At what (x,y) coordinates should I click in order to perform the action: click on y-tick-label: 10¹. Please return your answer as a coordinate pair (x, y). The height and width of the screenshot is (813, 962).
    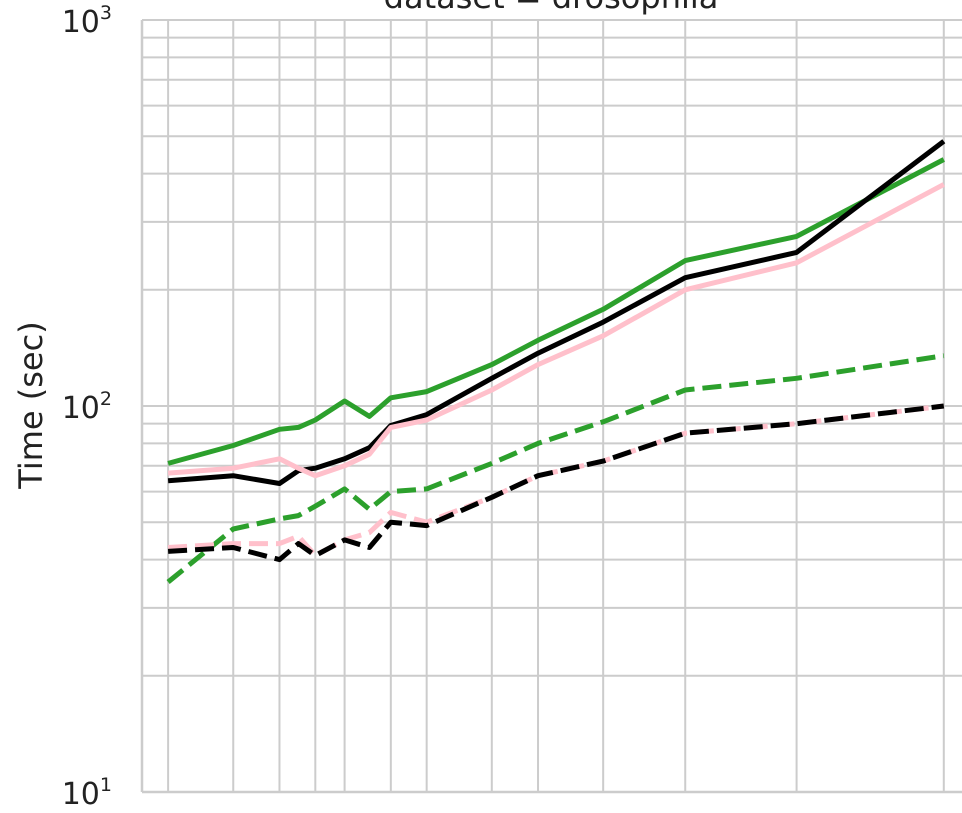
    Looking at the image, I should click on (87, 793).